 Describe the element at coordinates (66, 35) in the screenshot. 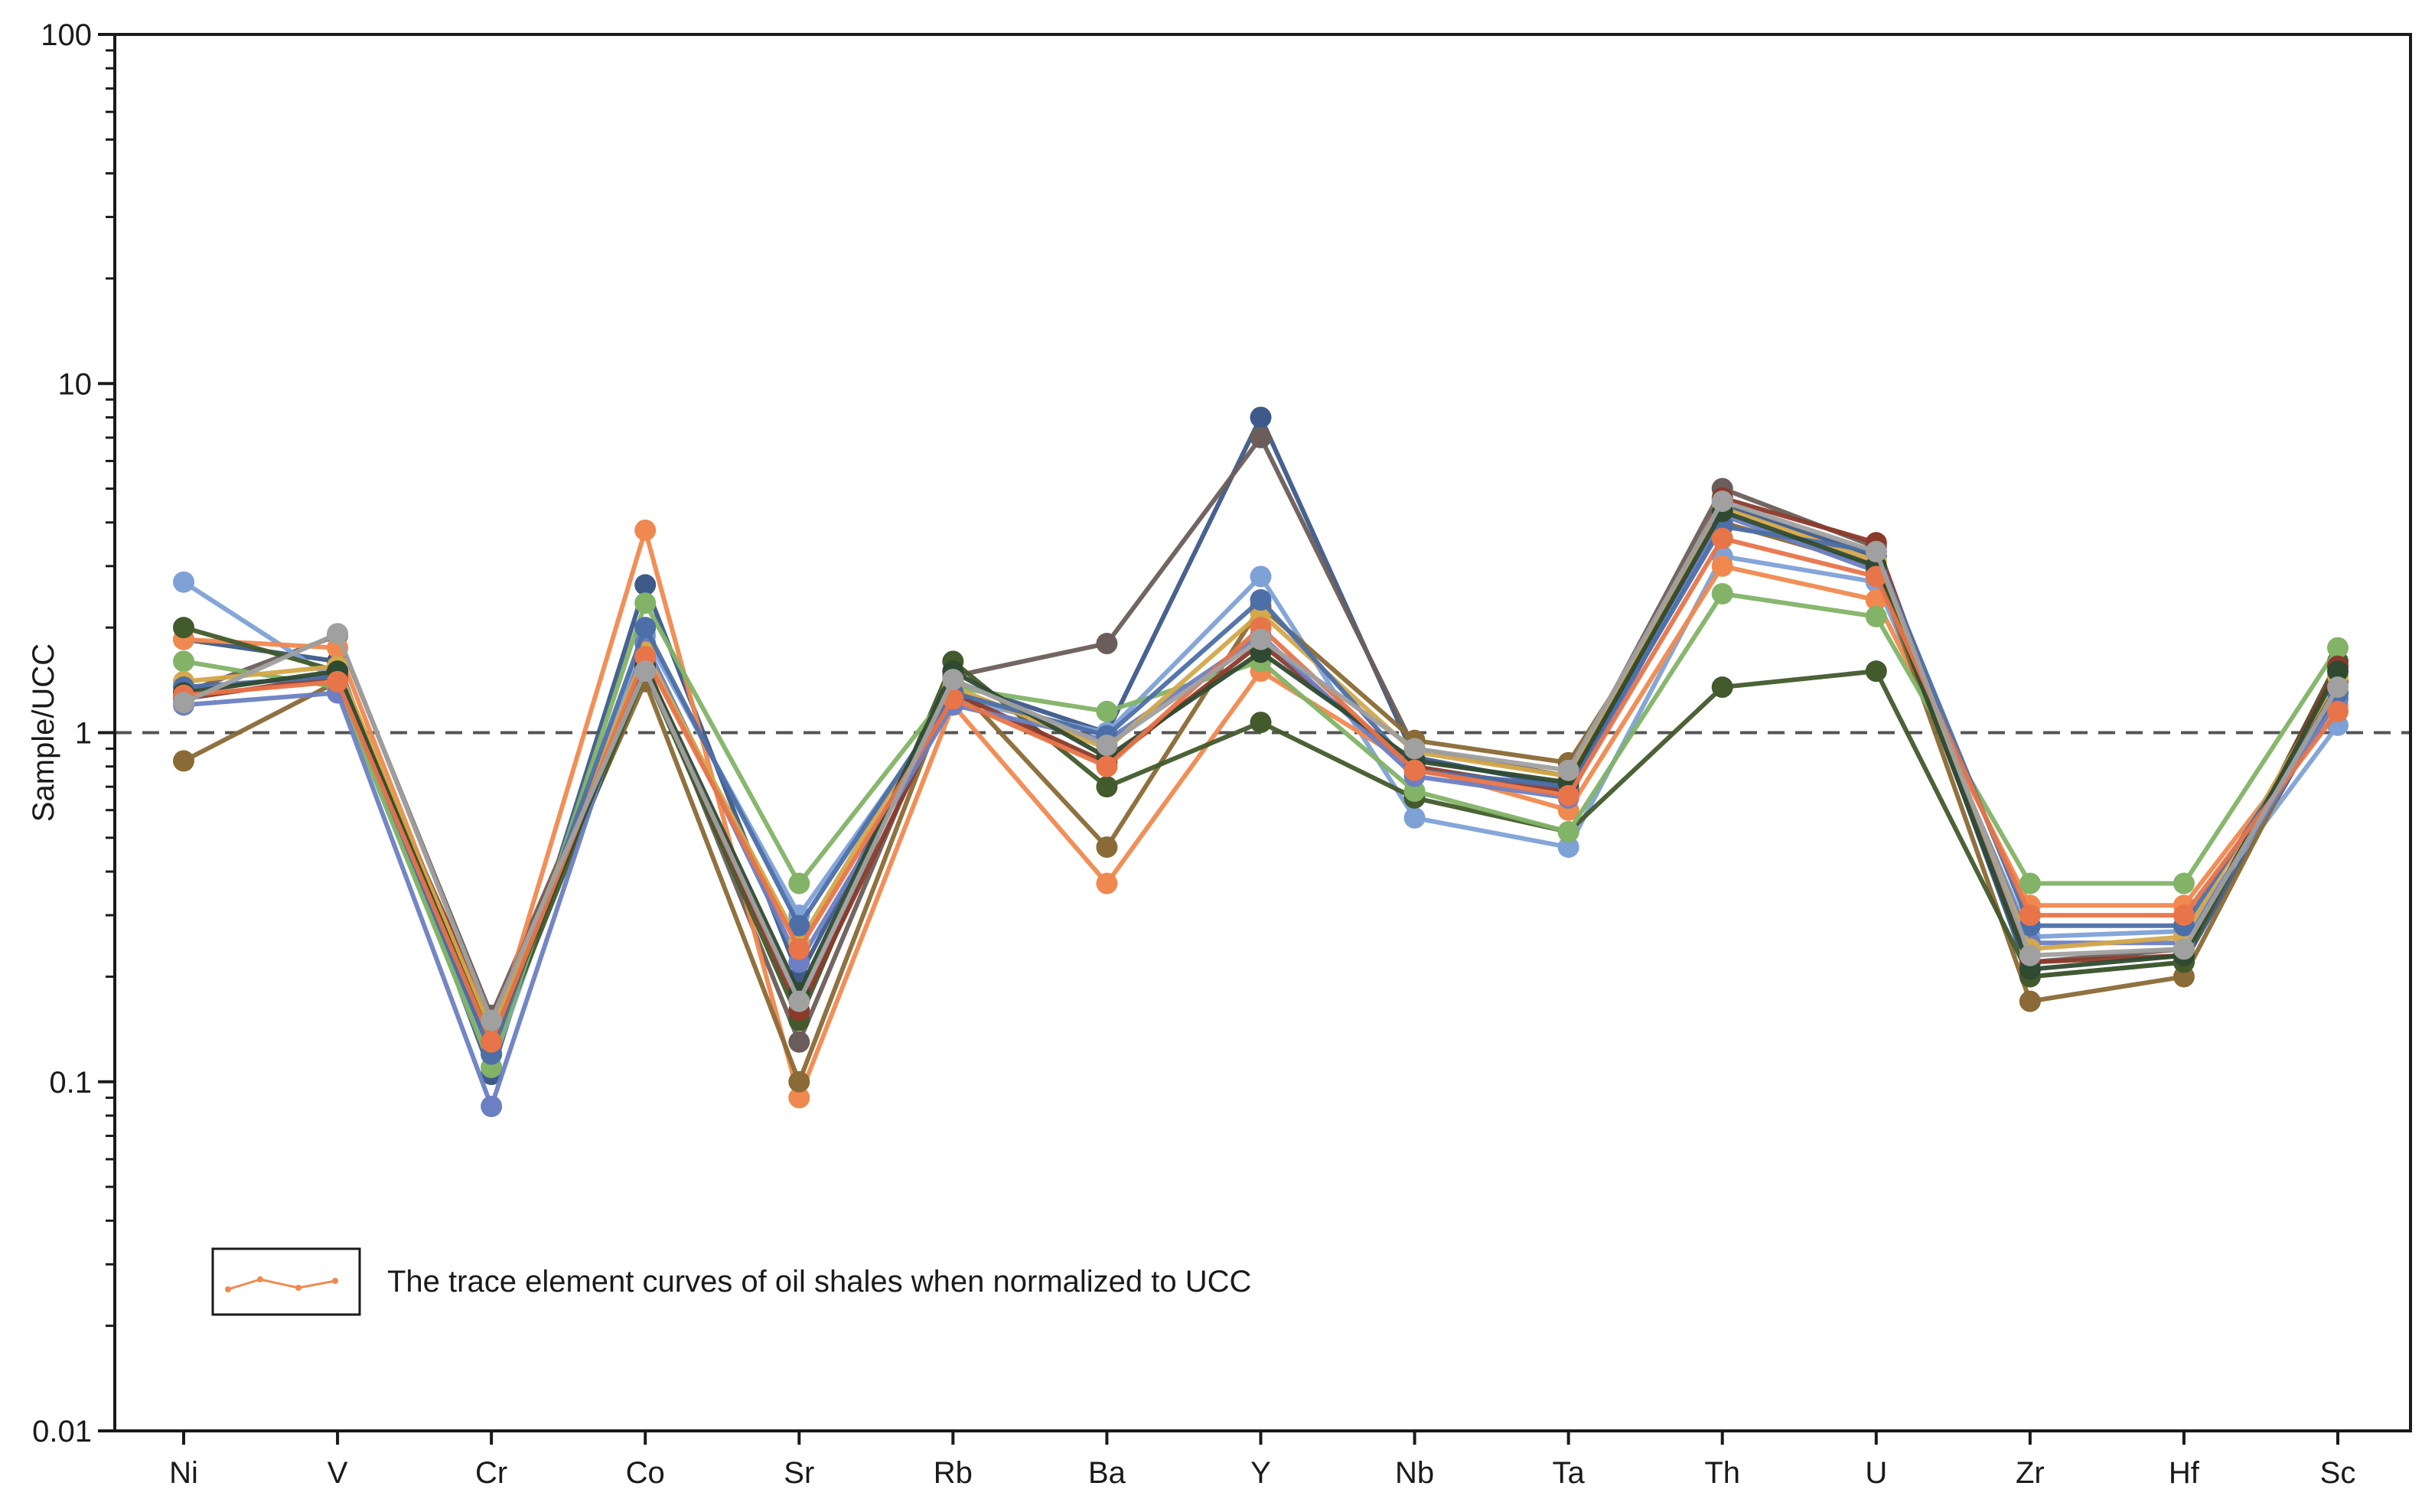

I see `y-tick-label: 100` at that location.